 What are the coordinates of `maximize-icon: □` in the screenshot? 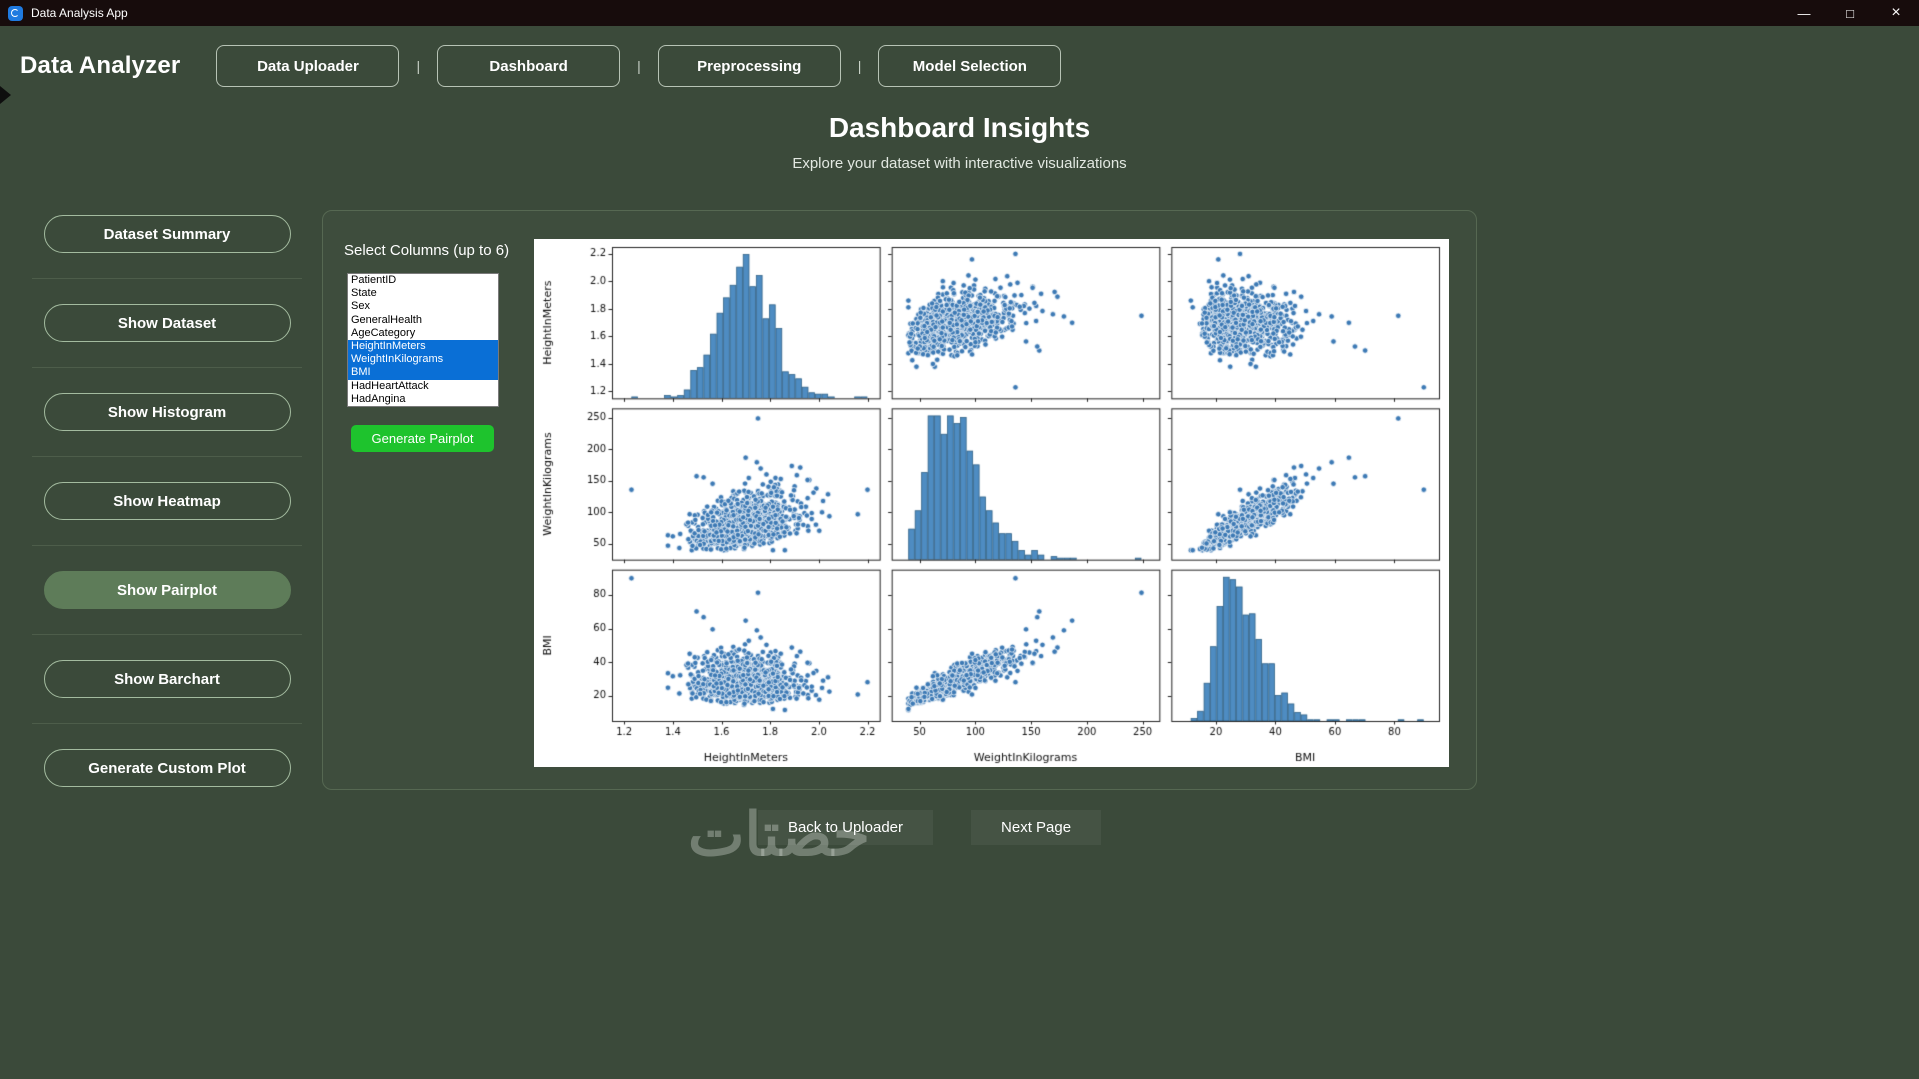 It's located at (1850, 13).